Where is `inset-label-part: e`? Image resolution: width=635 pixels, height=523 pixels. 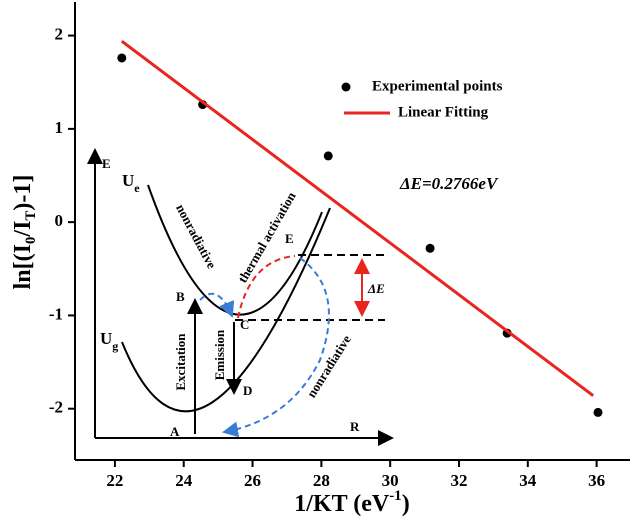
inset-label-part: e is located at coordinates (137, 188).